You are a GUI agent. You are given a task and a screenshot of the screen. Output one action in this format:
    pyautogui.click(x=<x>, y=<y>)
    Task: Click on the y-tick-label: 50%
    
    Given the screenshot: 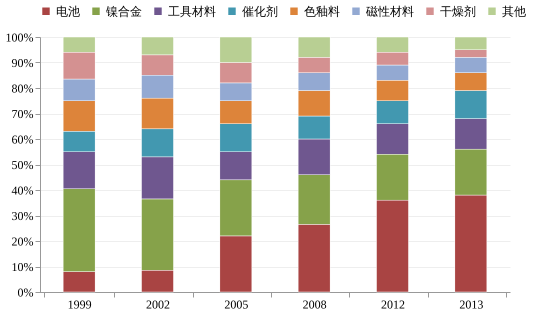 What is the action you would take?
    pyautogui.click(x=23, y=165)
    